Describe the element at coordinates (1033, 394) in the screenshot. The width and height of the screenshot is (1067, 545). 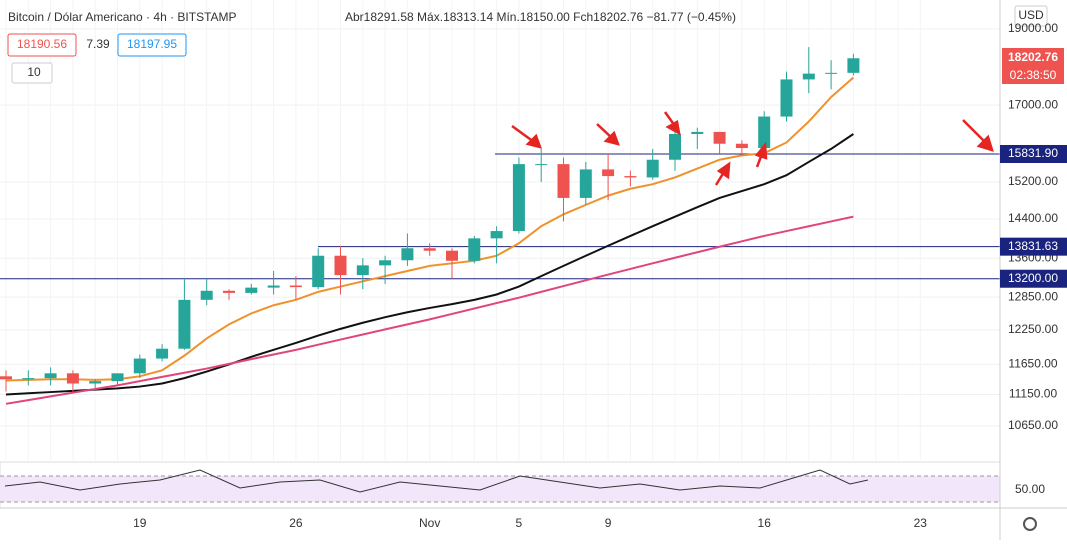
I see `y-tick-label: 11150.00` at that location.